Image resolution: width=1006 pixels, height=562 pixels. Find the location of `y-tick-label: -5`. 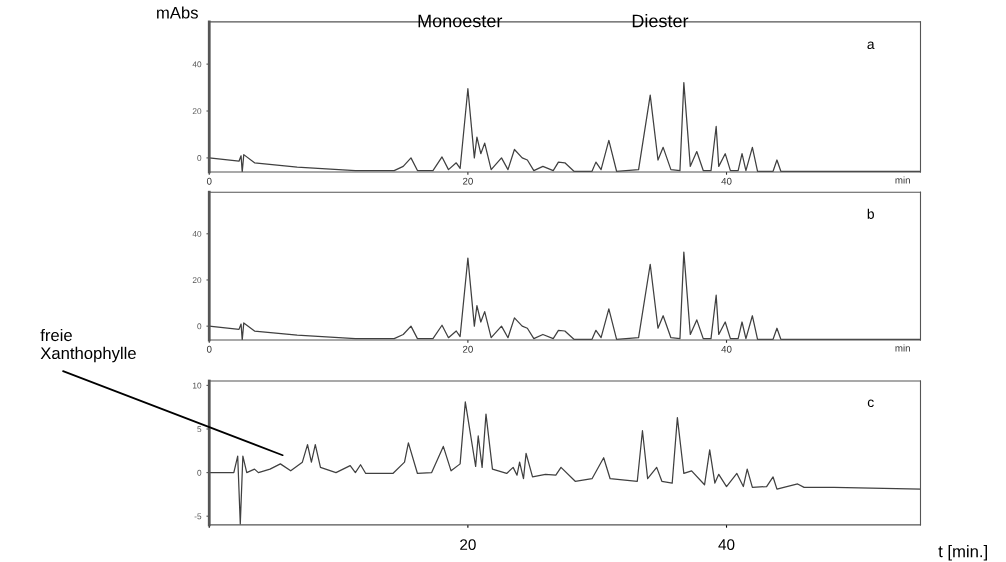

y-tick-label: -5 is located at coordinates (198, 516).